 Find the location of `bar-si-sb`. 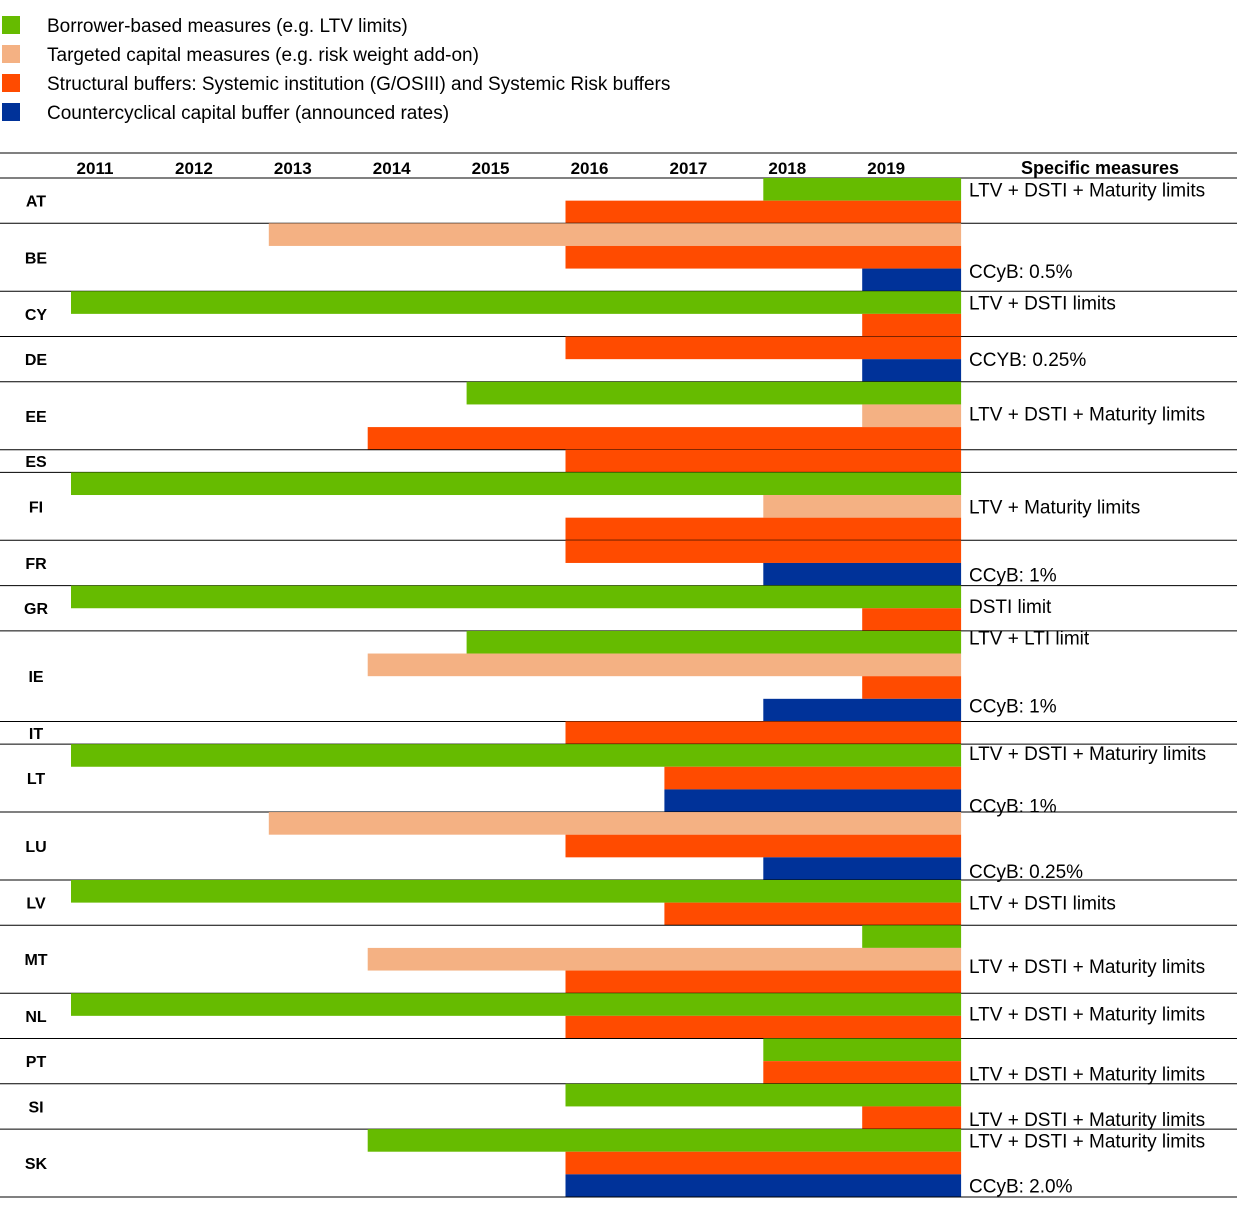

bar-si-sb is located at coordinates (912, 1118).